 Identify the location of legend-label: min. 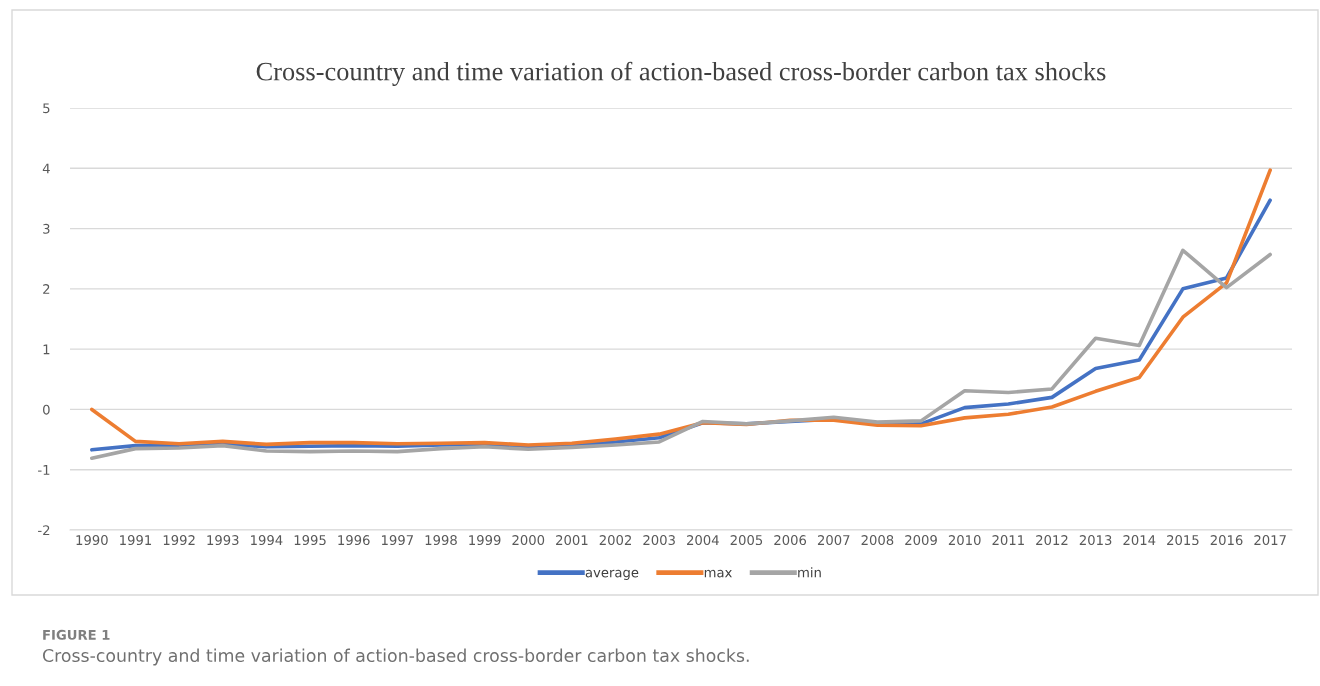
(809, 572).